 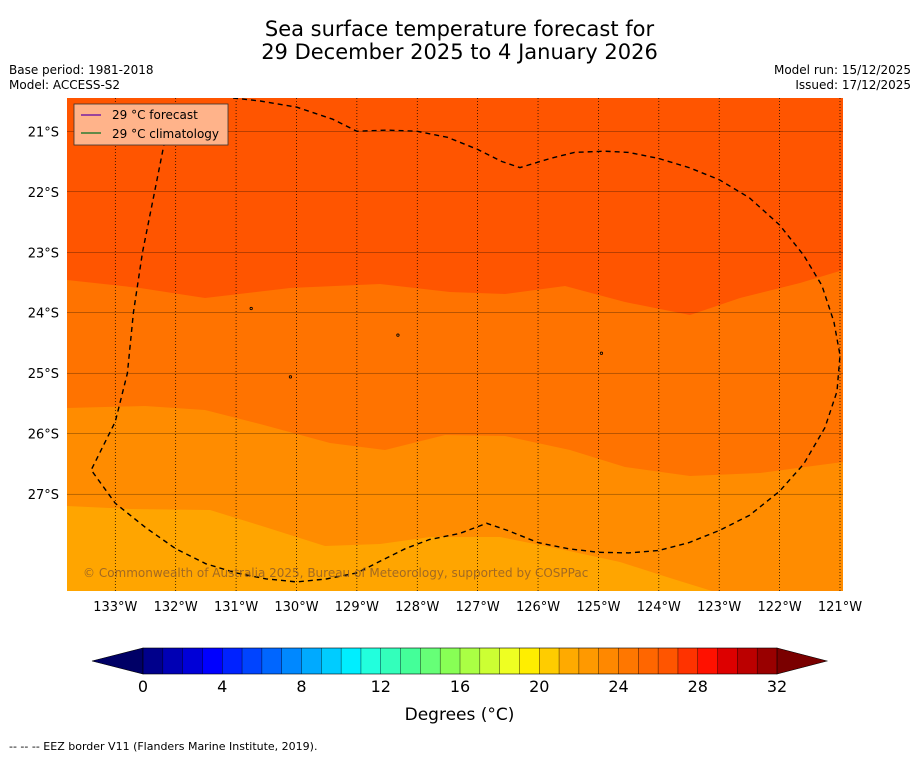 I want to click on lon-tick-label: 124°W, so click(x=659, y=607).